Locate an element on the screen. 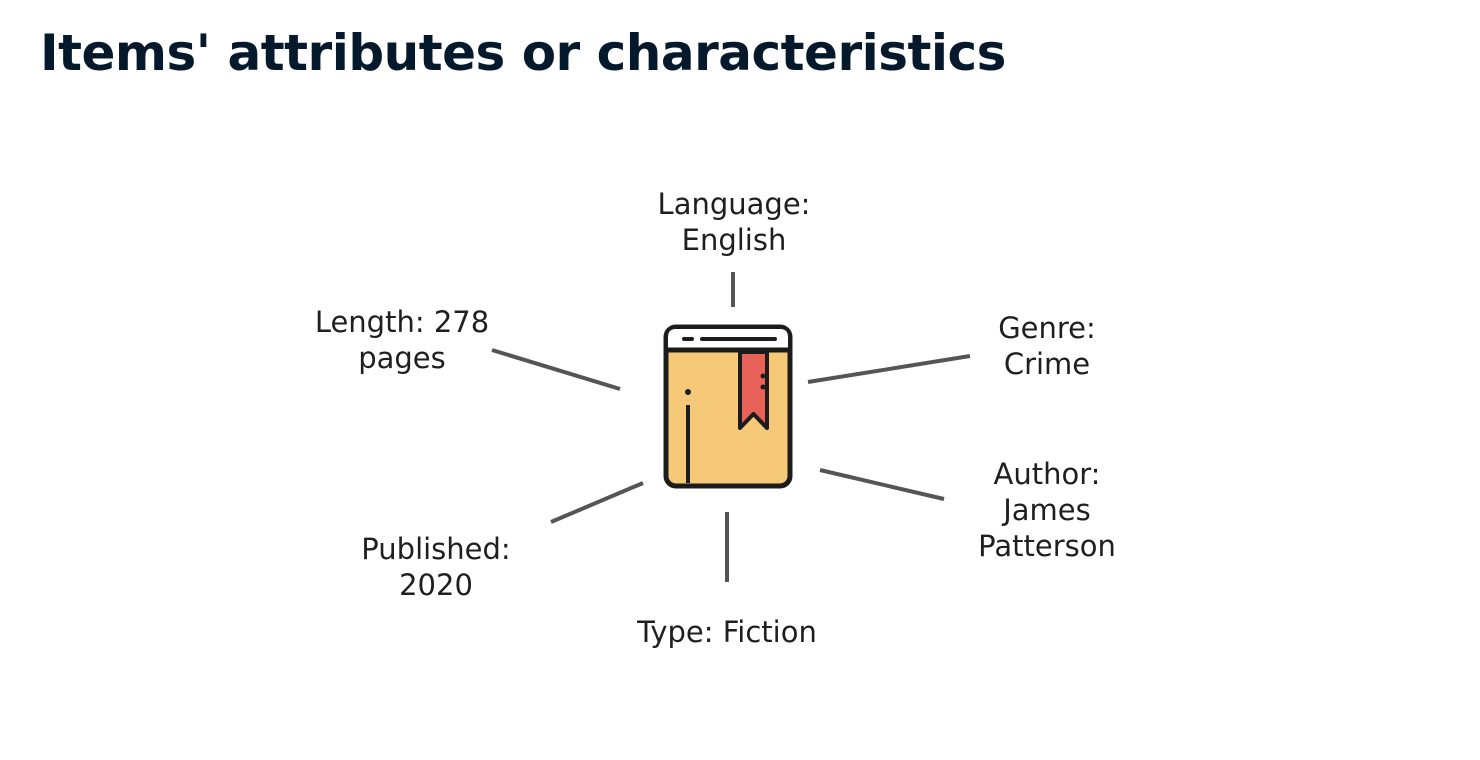 This screenshot has height=760, width=1480. attribute-length-key: Length: 278 is located at coordinates (402, 322).